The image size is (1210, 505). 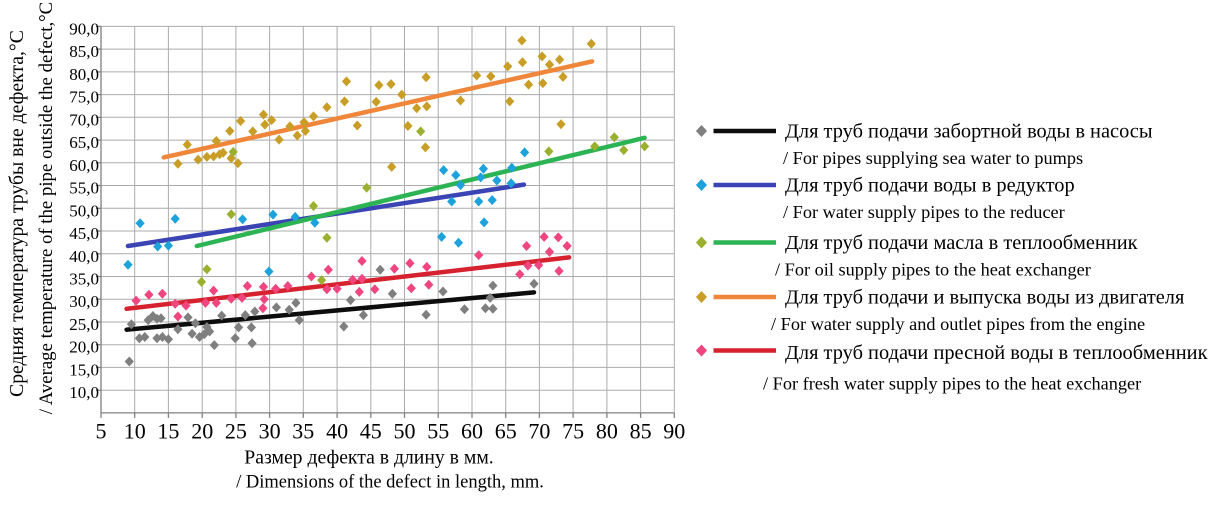 What do you see at coordinates (371, 430) in the screenshot?
I see `svg-text: 45` at bounding box center [371, 430].